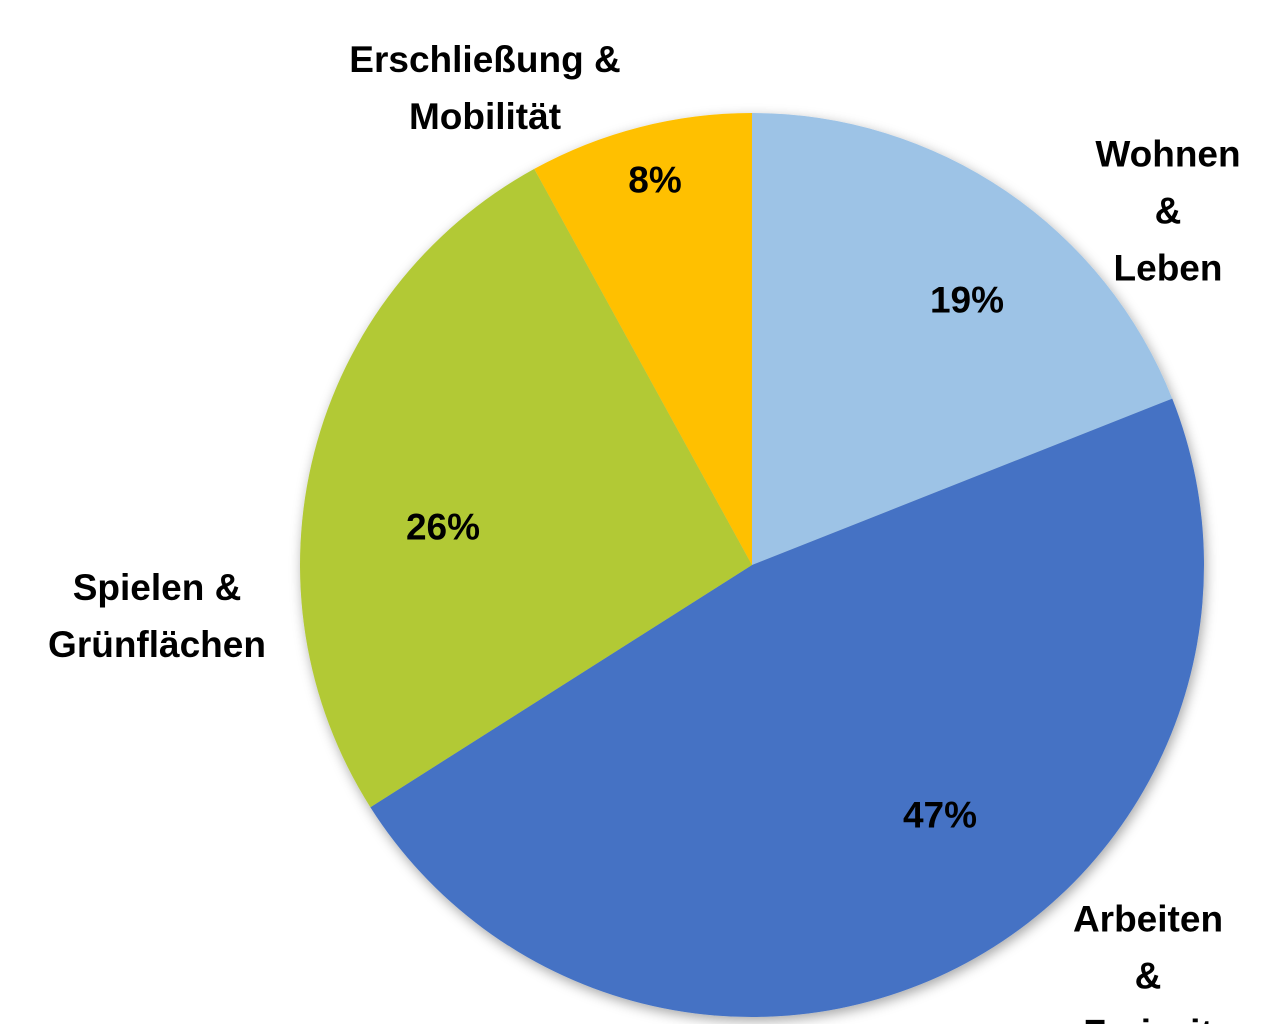  I want to click on category-label: Erschließung & Mobilität, so click(485, 88).